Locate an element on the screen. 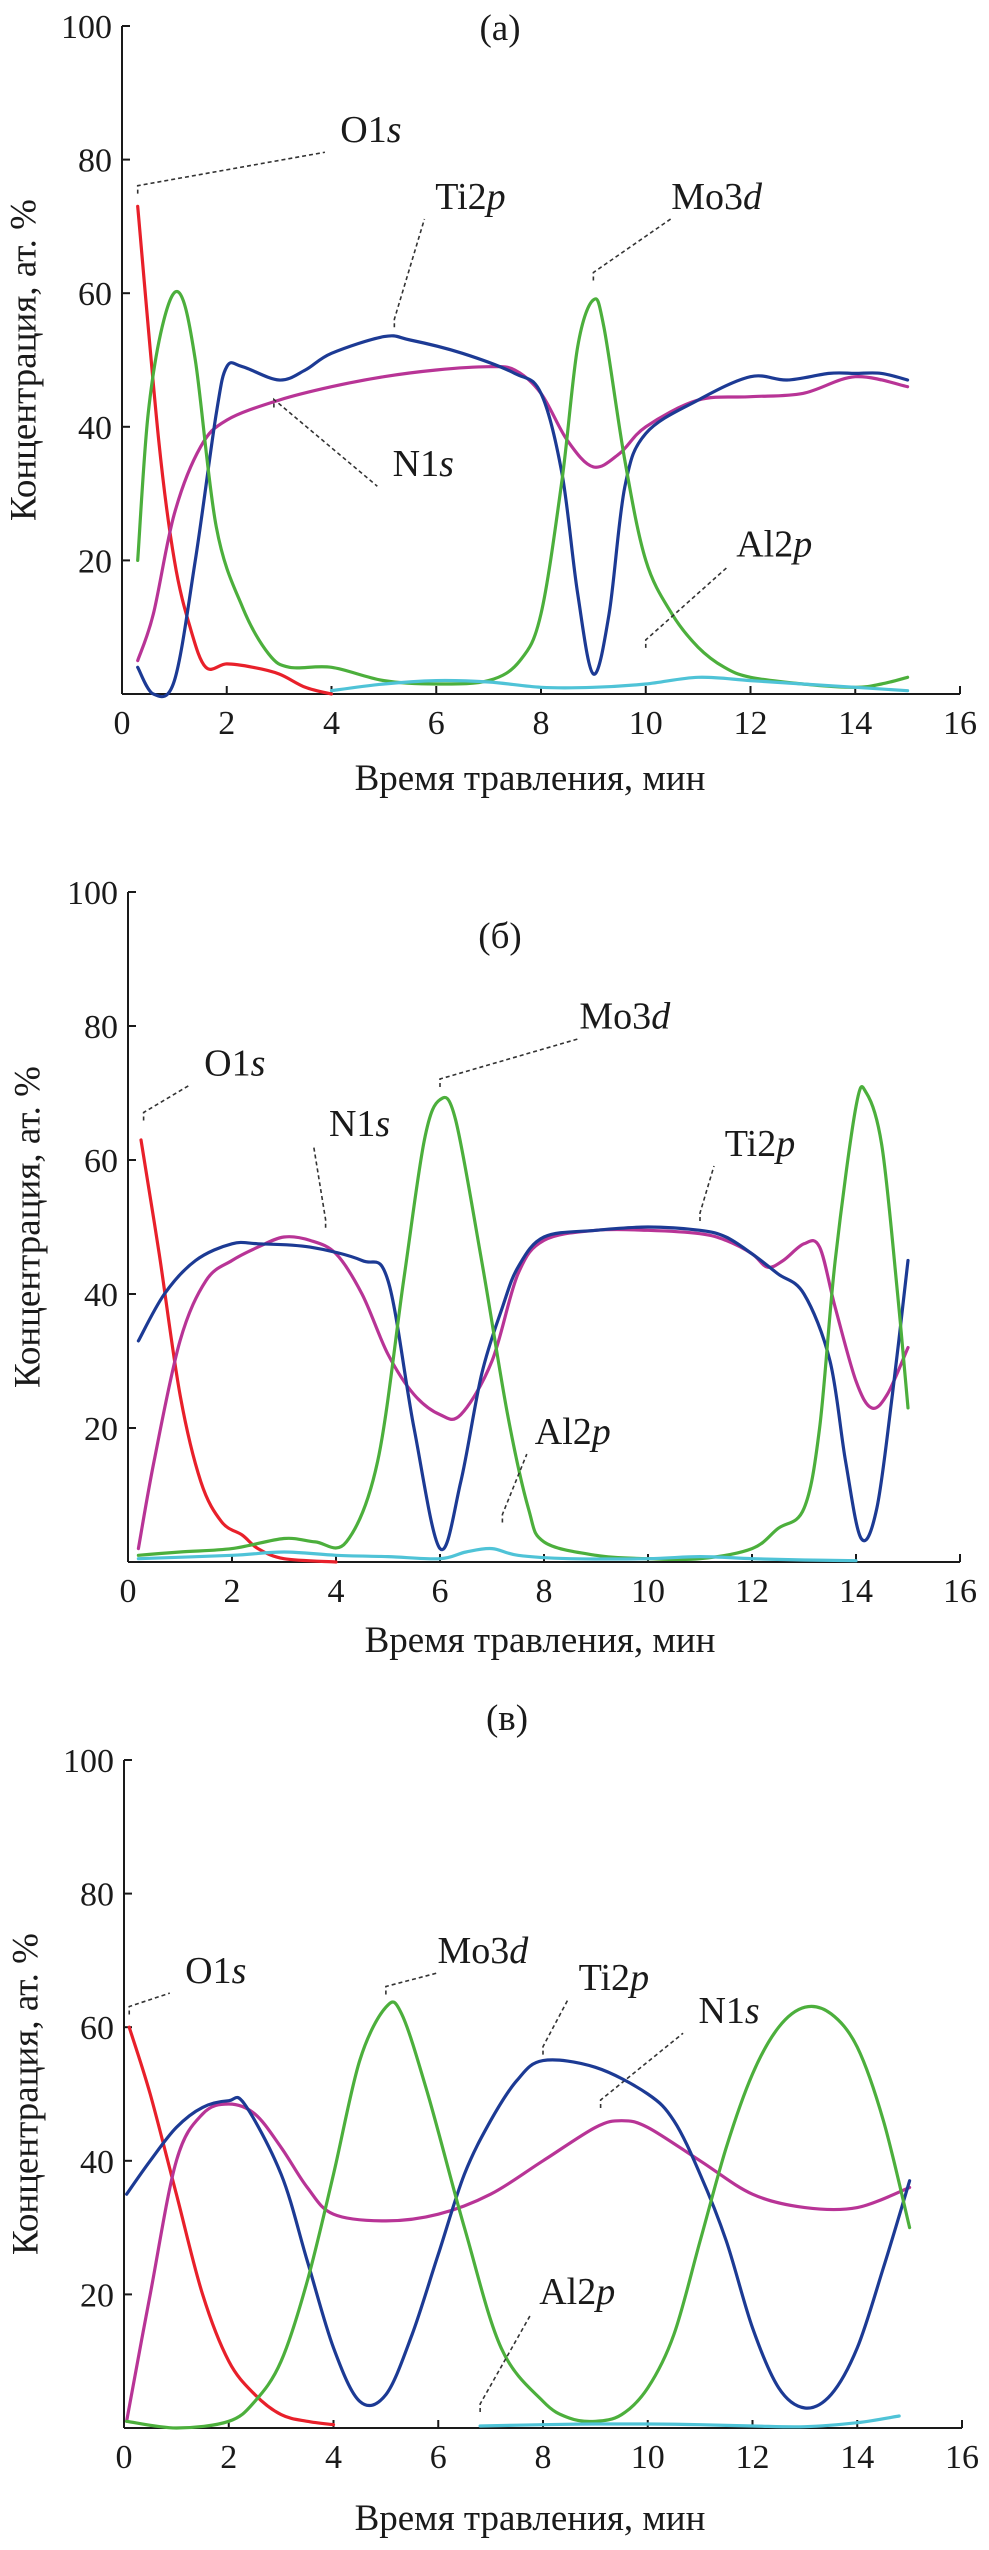 Image resolution: width=989 pixels, height=2550 pixels. panel-label: (б) is located at coordinates (499, 936).